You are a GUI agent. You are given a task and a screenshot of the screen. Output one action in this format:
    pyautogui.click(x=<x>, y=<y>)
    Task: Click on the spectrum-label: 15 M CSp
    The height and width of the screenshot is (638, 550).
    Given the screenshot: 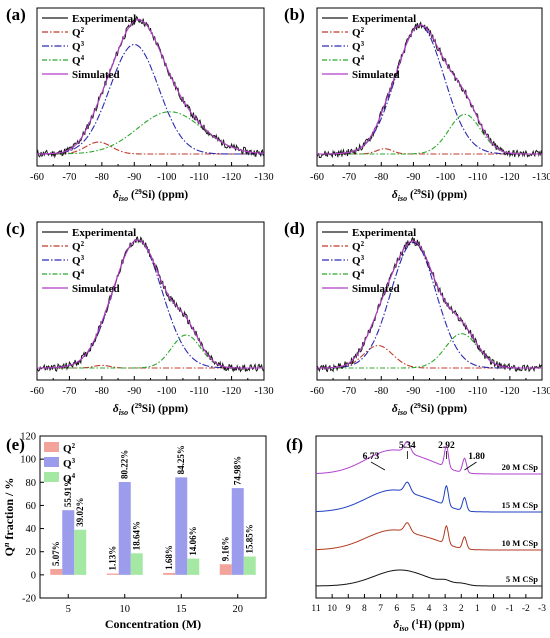 What is the action you would take?
    pyautogui.click(x=520, y=505)
    